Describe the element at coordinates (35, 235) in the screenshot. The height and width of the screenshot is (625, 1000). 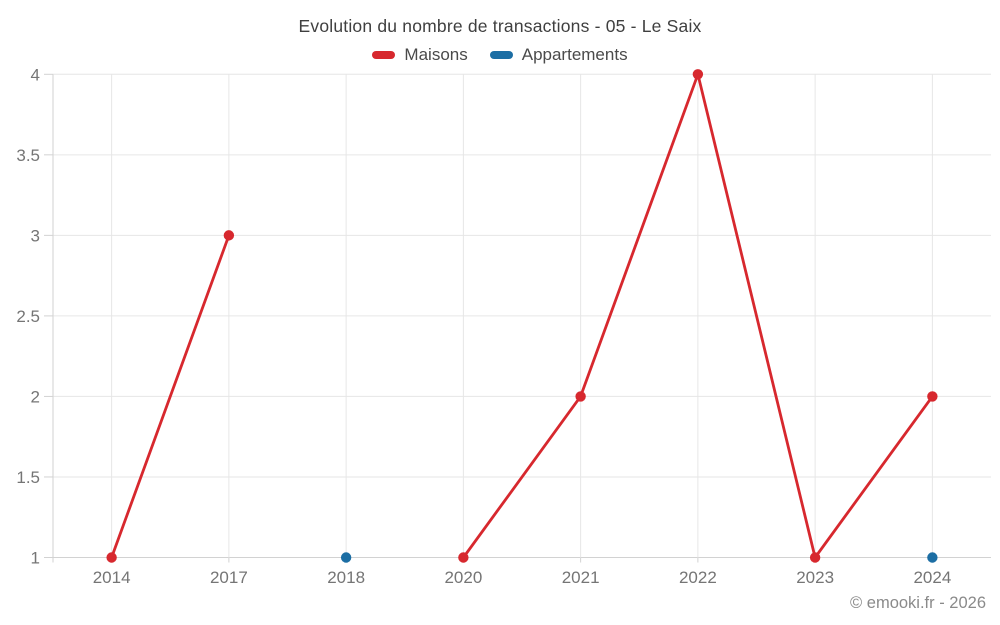
I see `y-axis-label: 3` at that location.